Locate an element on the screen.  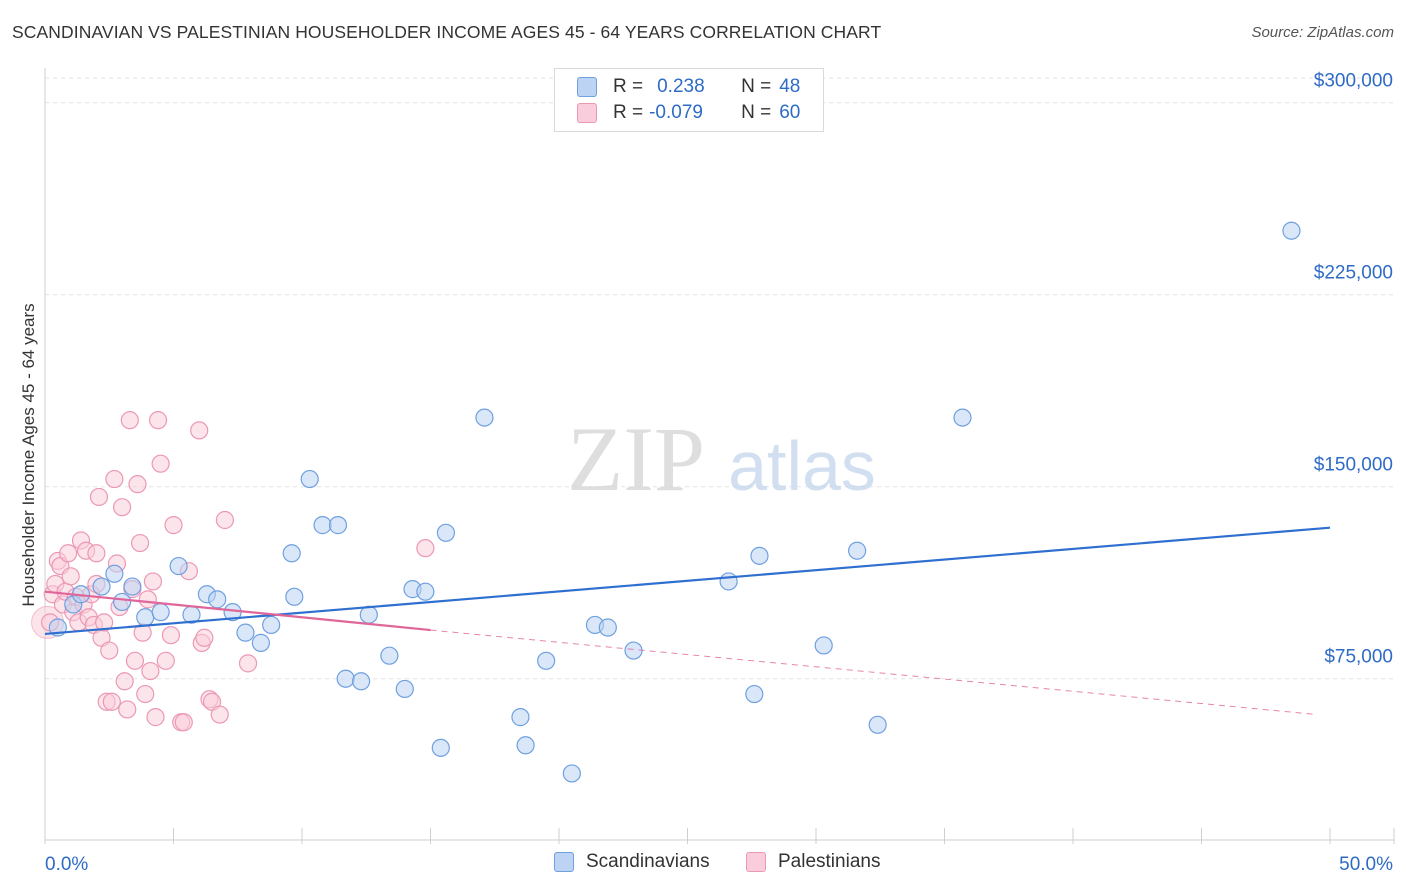
palestinians-n-value: 60 is located at coordinates (790, 112).